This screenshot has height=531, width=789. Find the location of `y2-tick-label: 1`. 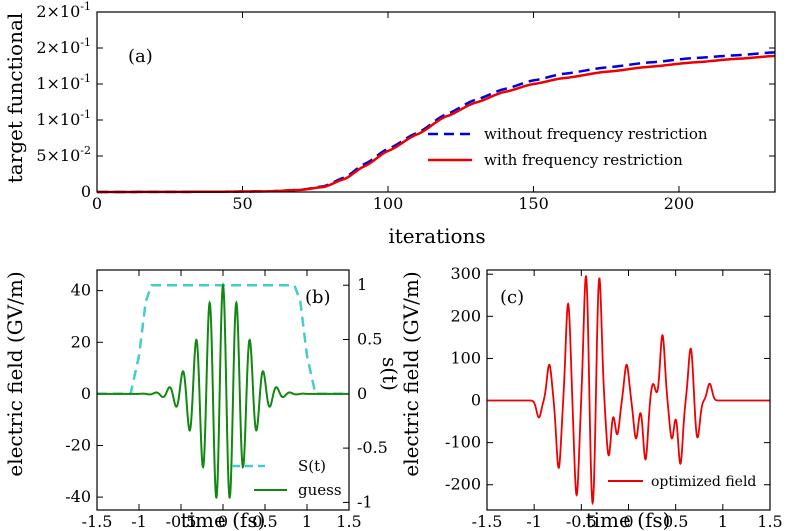

y2-tick-label: 1 is located at coordinates (362, 284).